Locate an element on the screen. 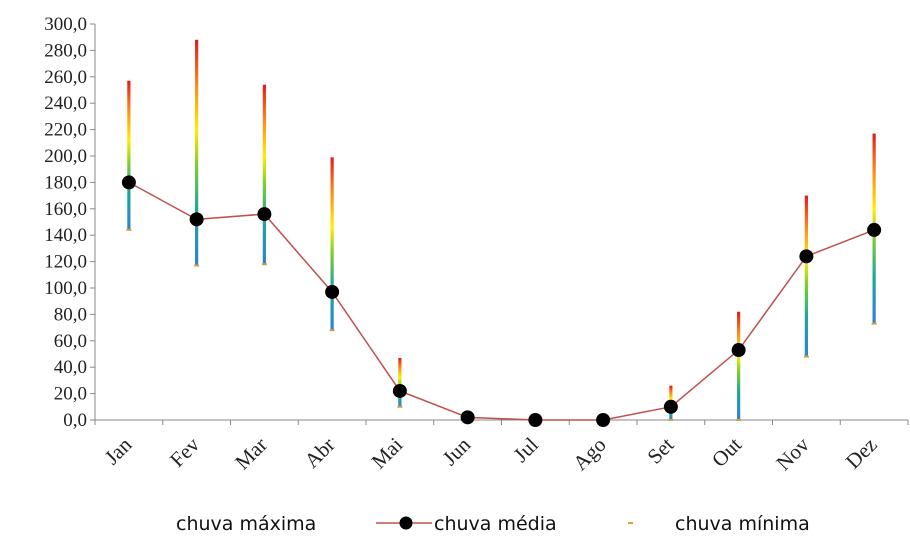 Image resolution: width=910 pixels, height=540 pixels. y-tick-label: 40,0 is located at coordinates (70, 367).